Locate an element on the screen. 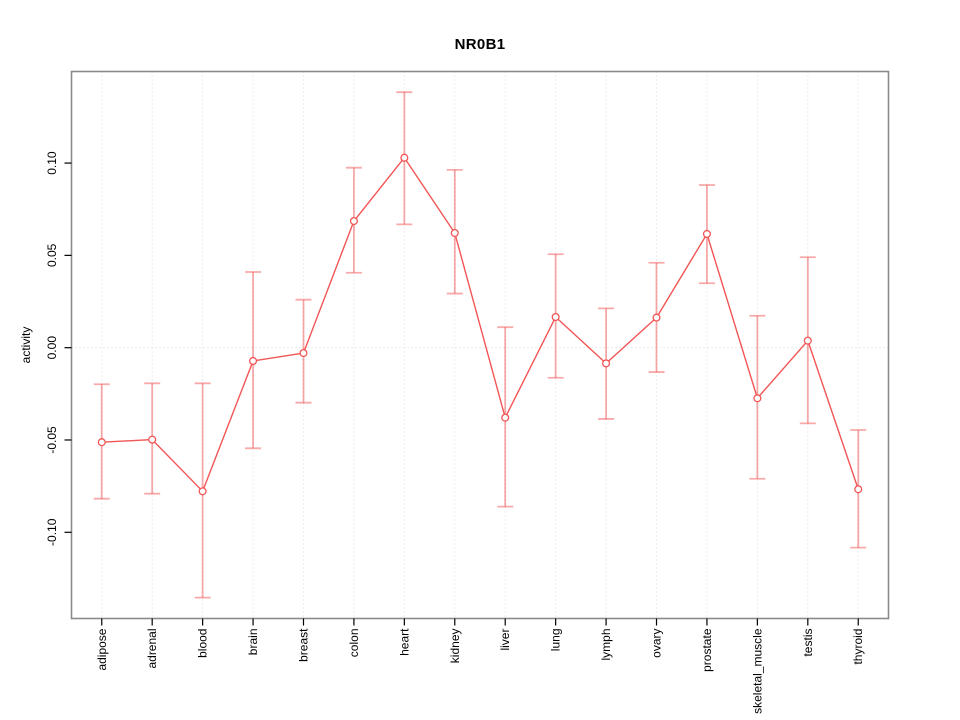  y-tick-label: 0.00 is located at coordinates (52, 348).